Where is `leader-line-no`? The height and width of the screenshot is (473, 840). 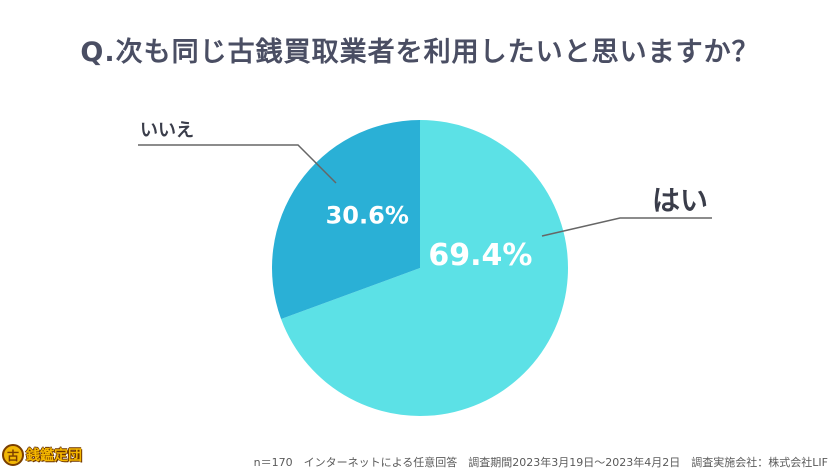 leader-line-no is located at coordinates (237, 164).